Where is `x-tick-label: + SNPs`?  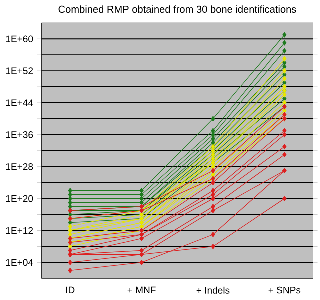
x-tick-label: + SNPs is located at coordinates (284, 290).